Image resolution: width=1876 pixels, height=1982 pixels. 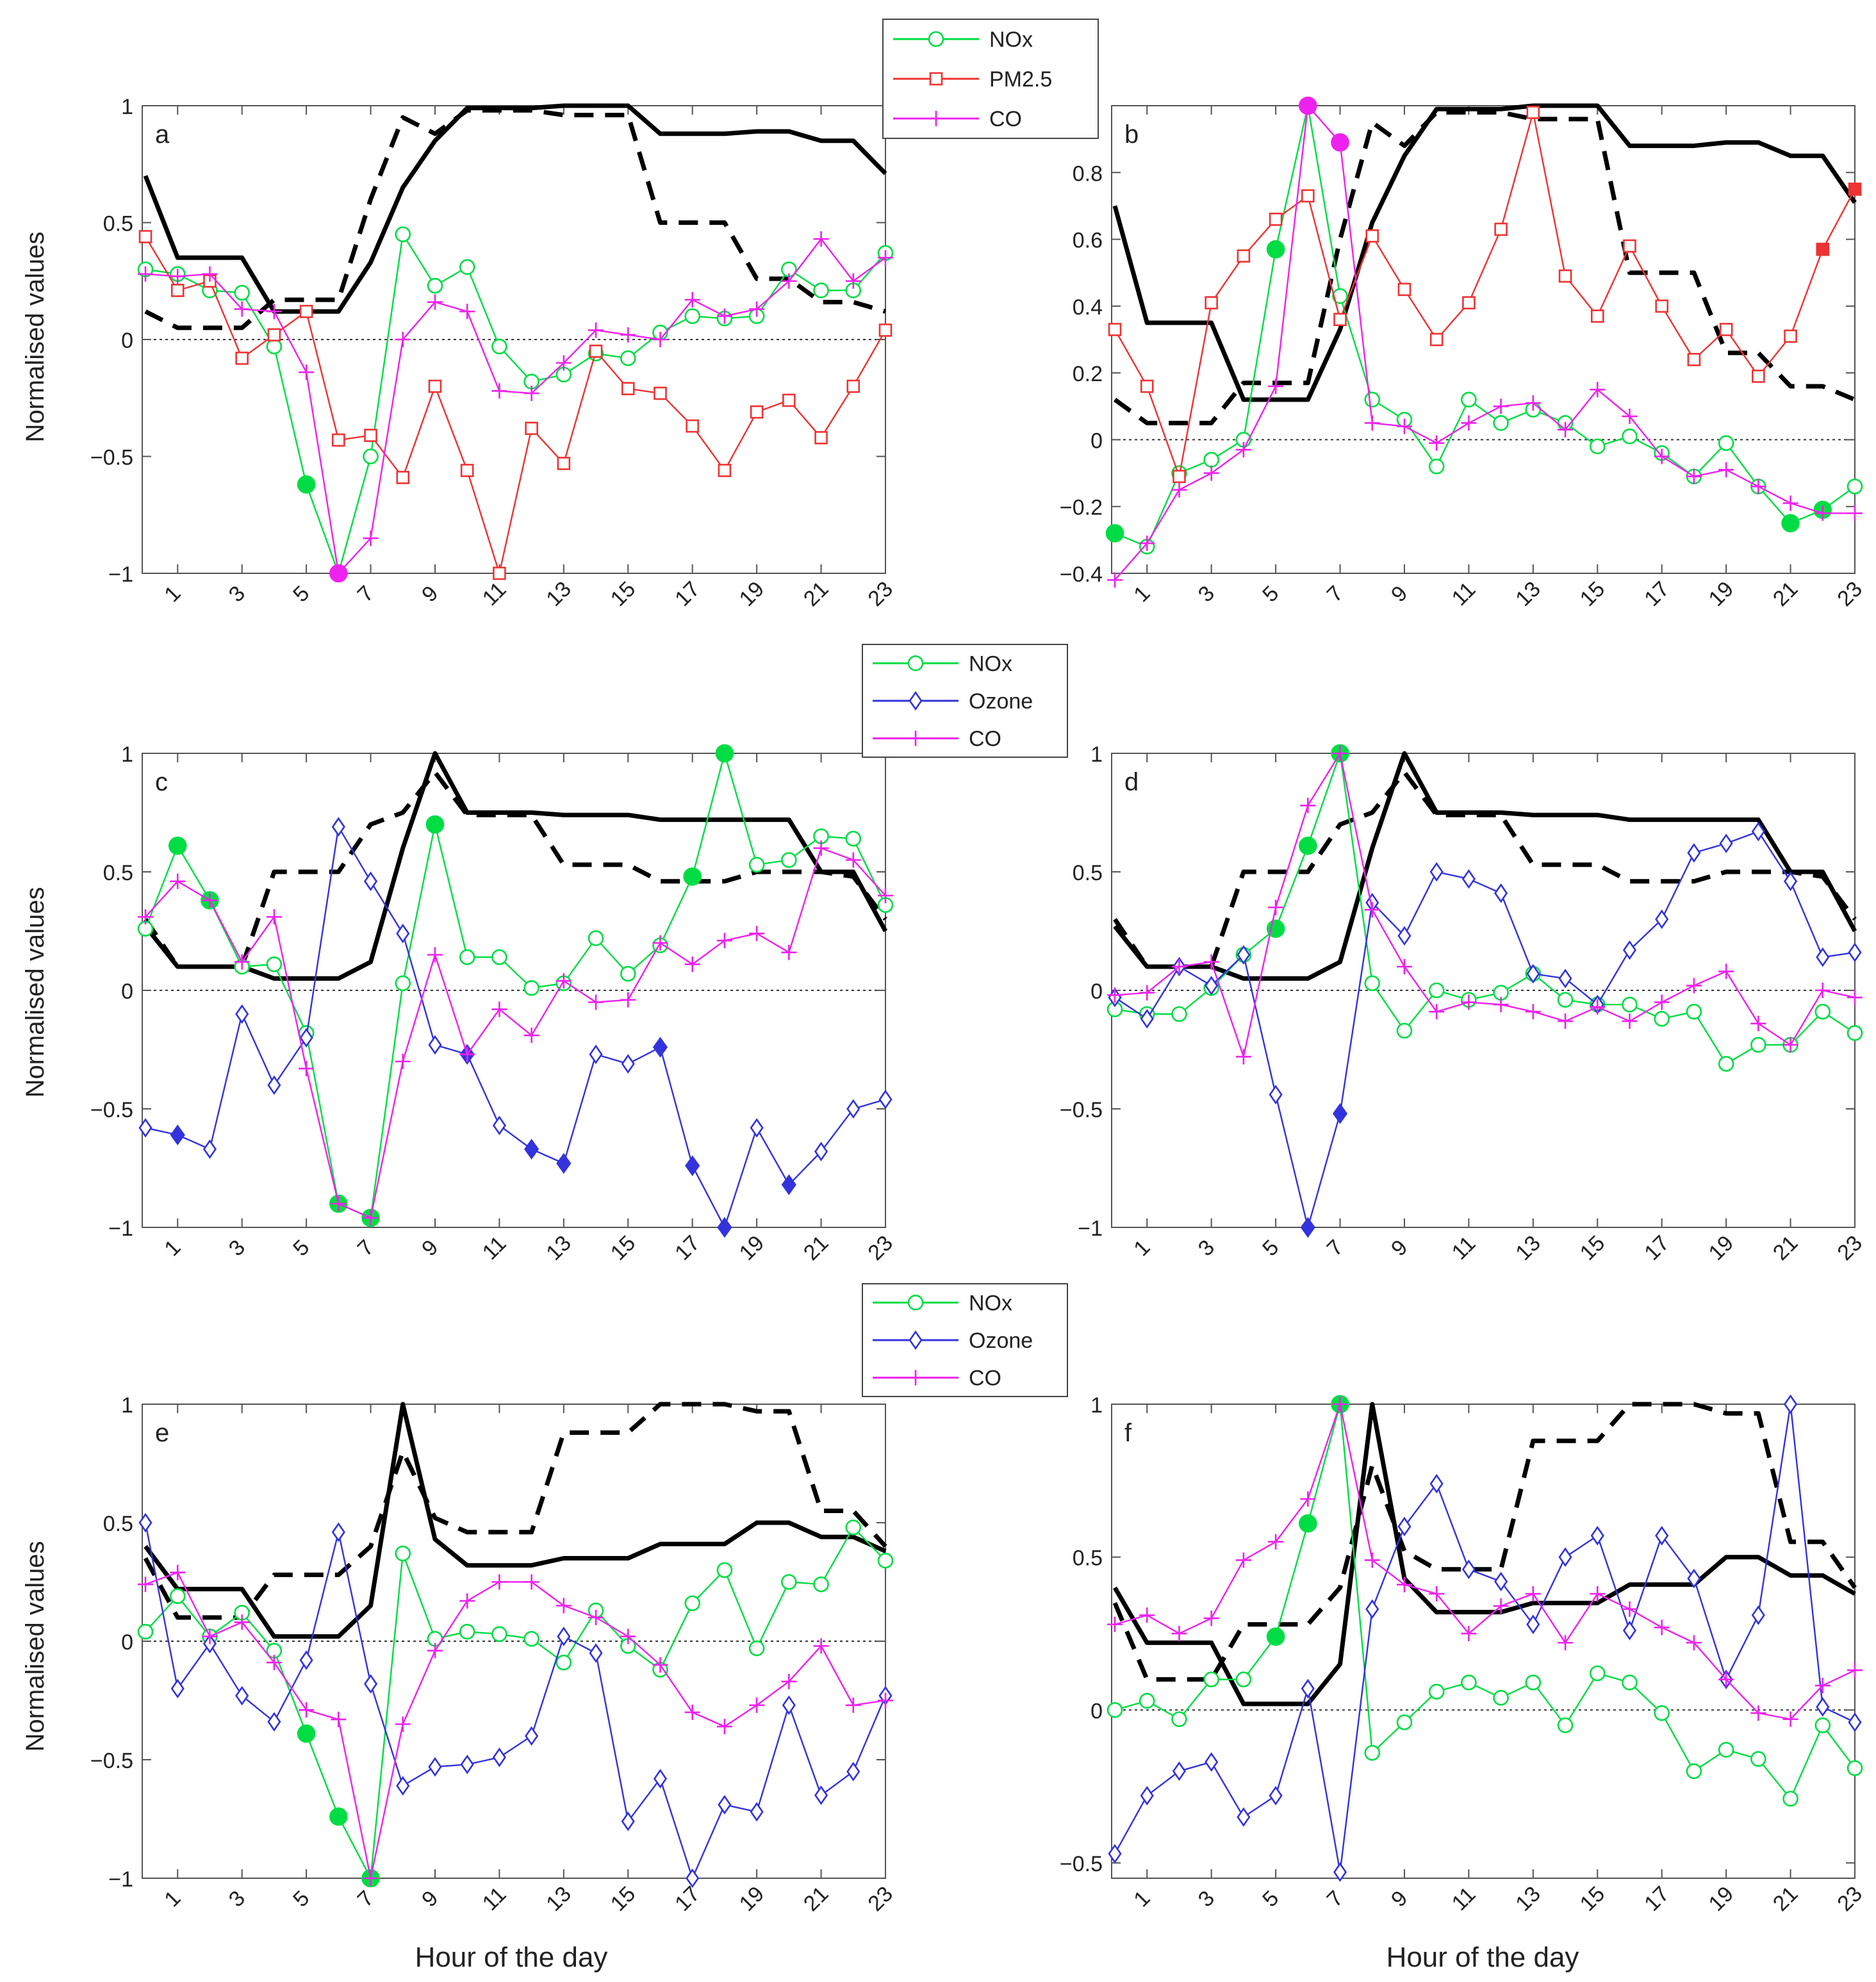 What do you see at coordinates (1088, 173) in the screenshot?
I see `y-tick-label: 0.8` at bounding box center [1088, 173].